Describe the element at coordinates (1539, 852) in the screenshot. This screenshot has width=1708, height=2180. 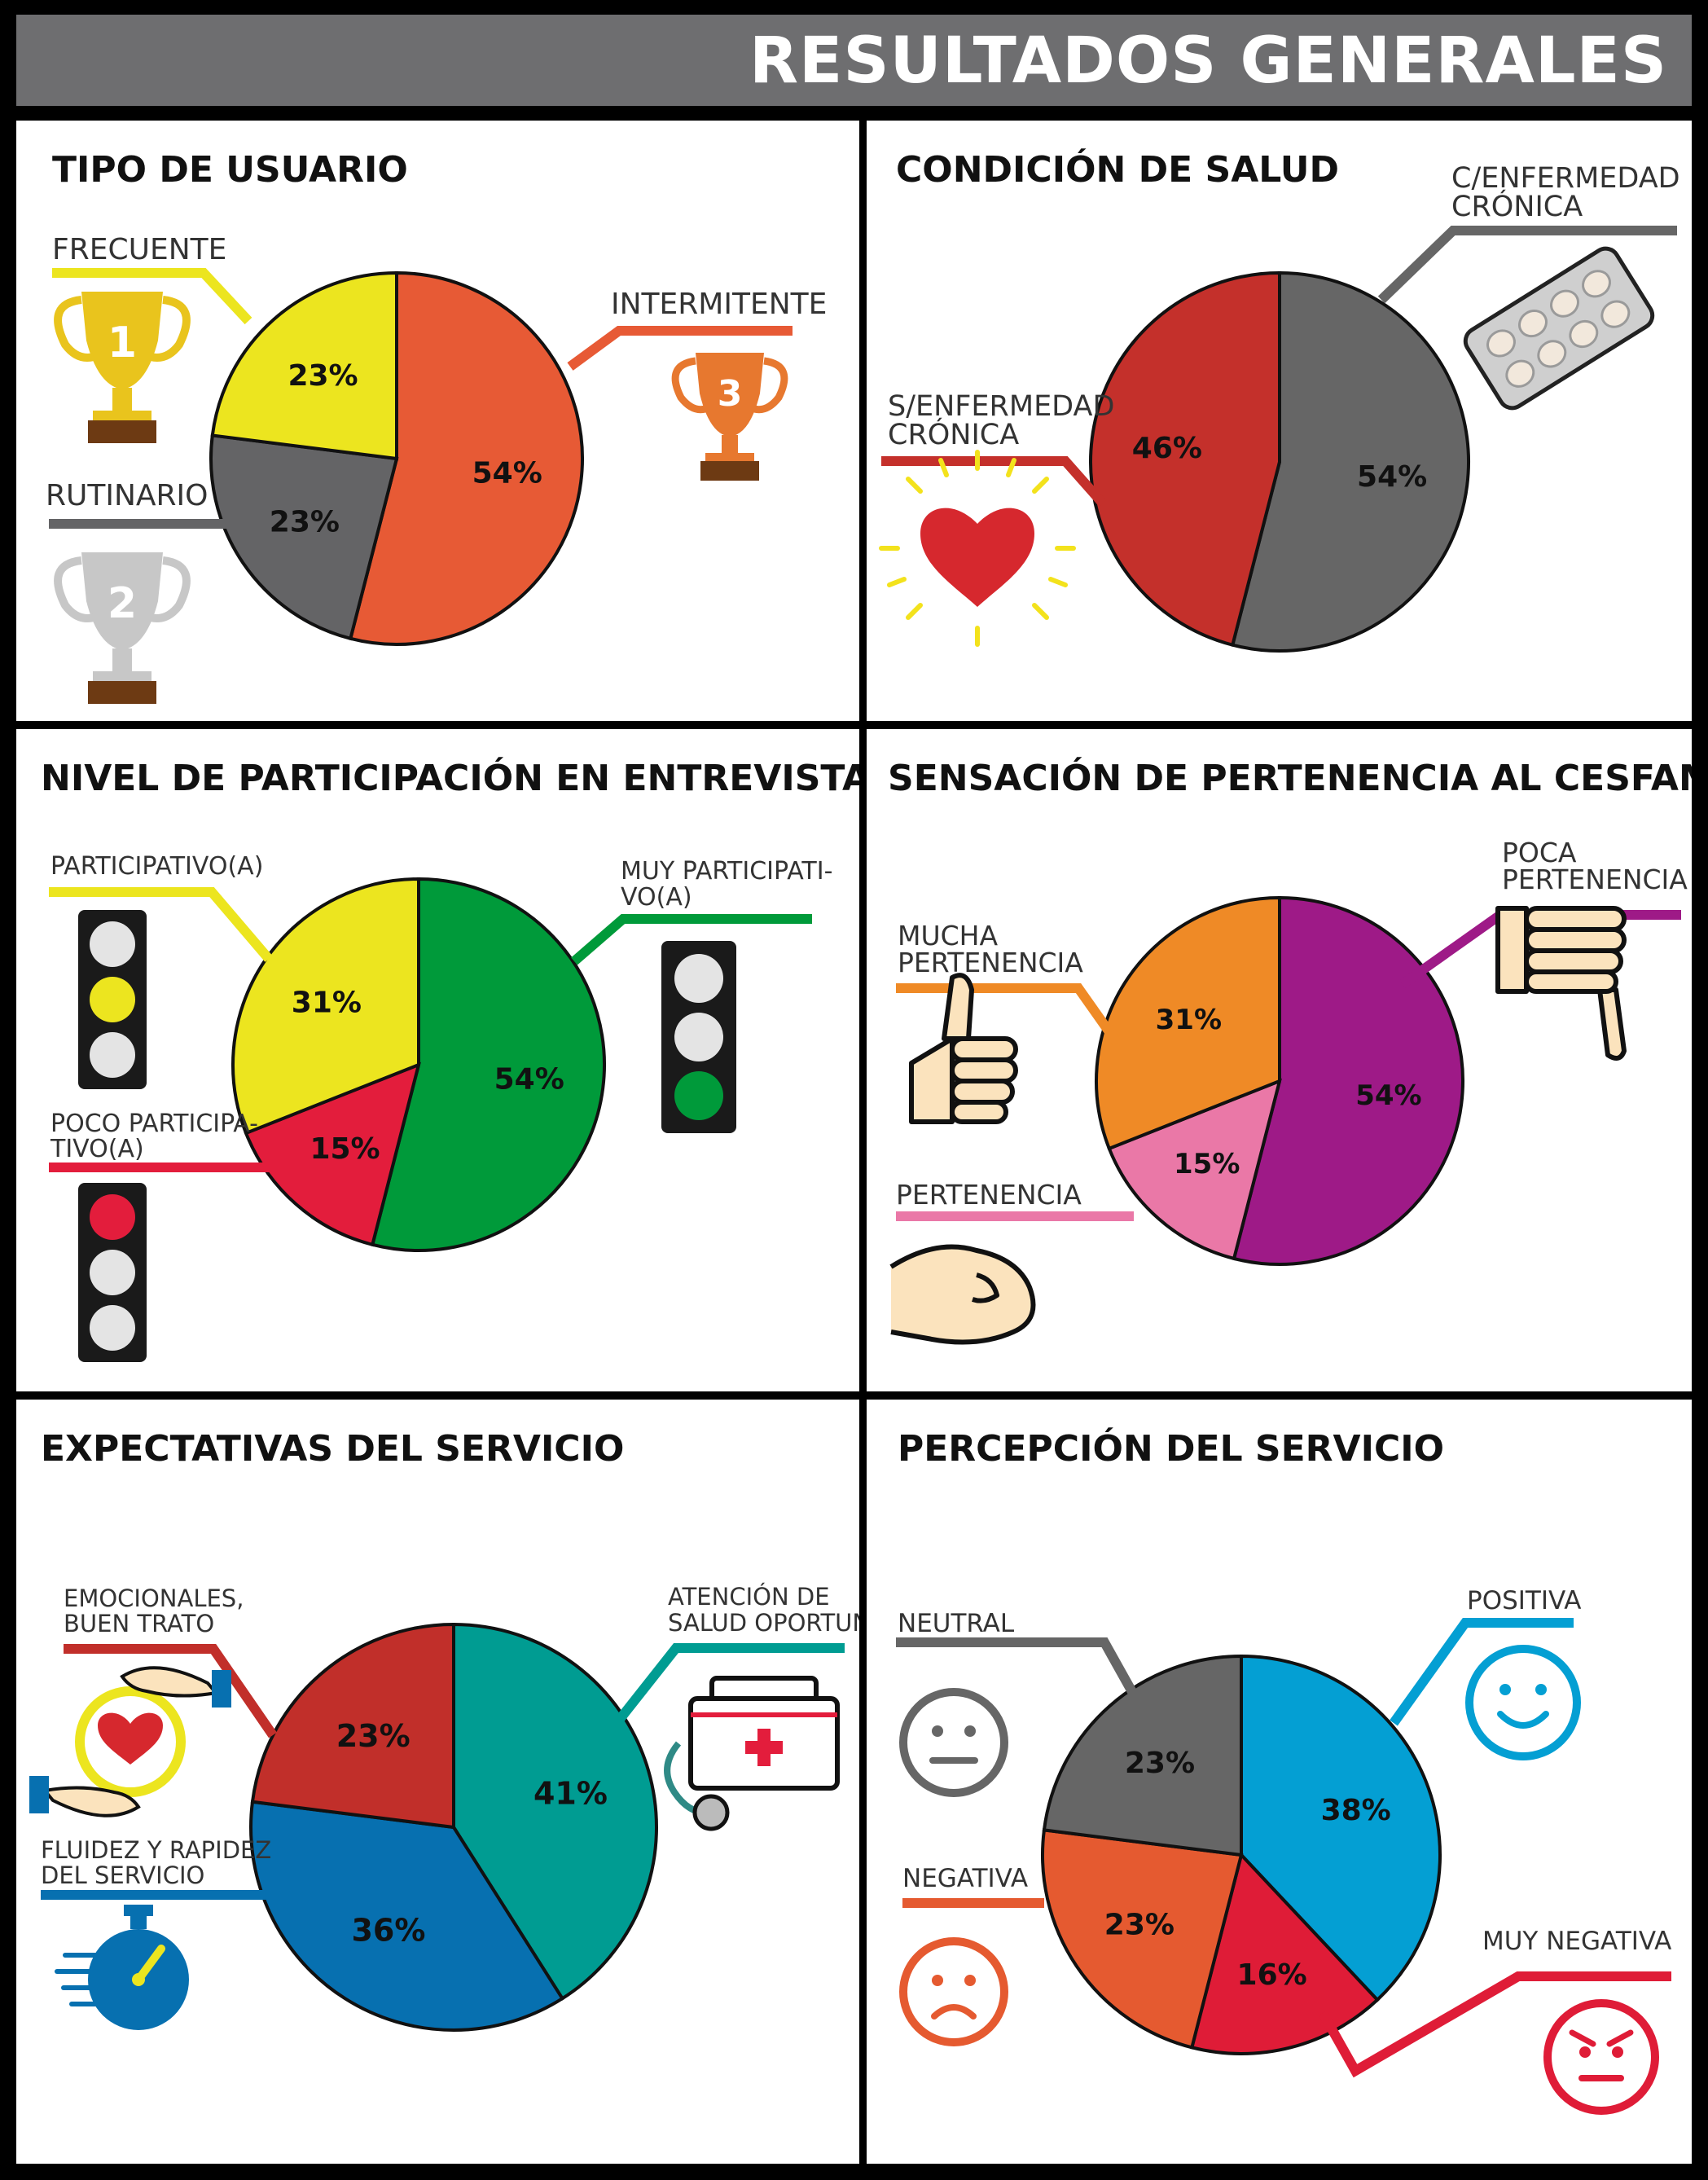
I see `label-poca-pertenencia-1: POCA` at that location.